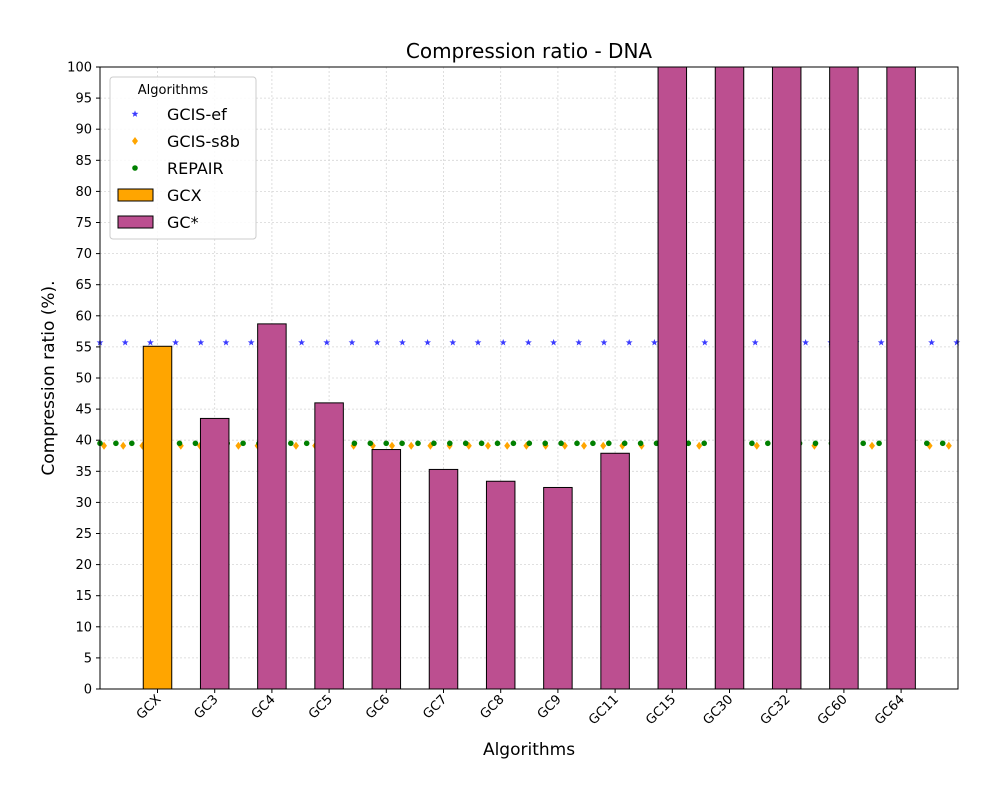  I want to click on y-tick-label: 20, so click(83, 565).